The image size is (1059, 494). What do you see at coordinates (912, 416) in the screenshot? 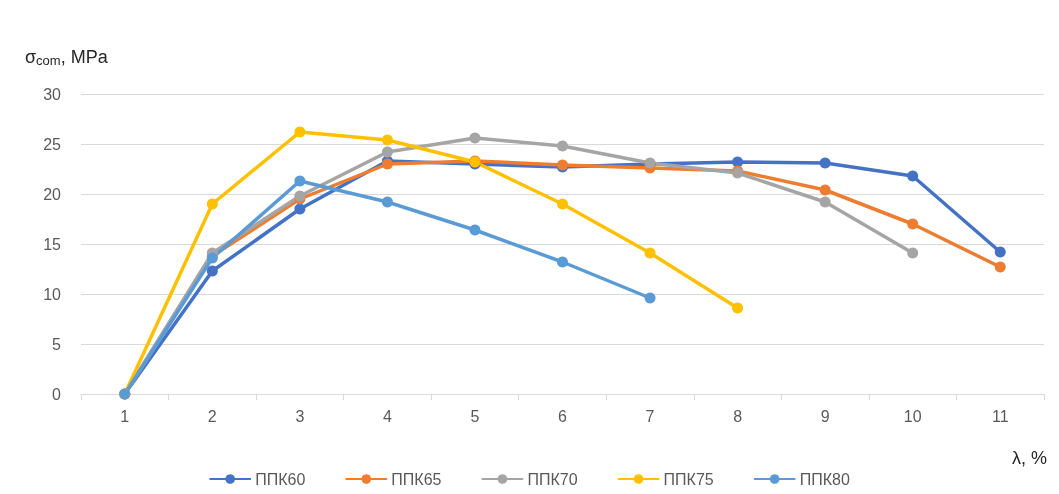
I see `x-tick-label: 10` at bounding box center [912, 416].